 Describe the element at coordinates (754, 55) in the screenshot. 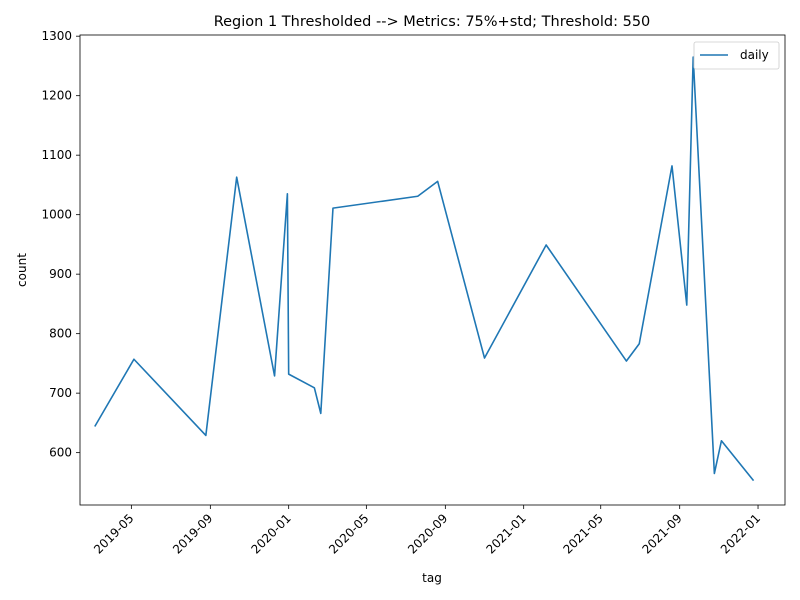

I see `legend-label-daily: daily` at that location.